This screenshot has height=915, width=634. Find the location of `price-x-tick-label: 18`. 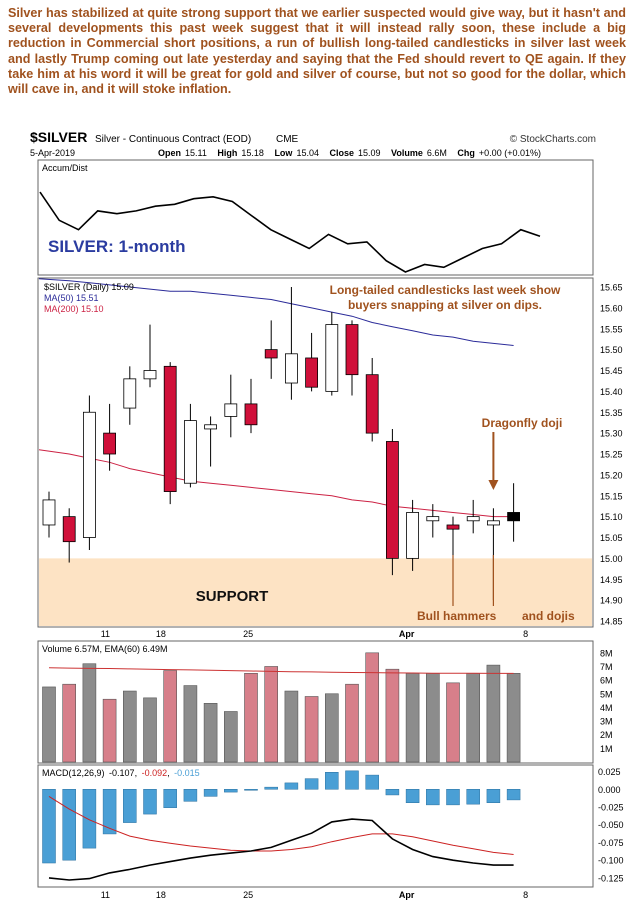

price-x-tick-label: 18 is located at coordinates (161, 634).